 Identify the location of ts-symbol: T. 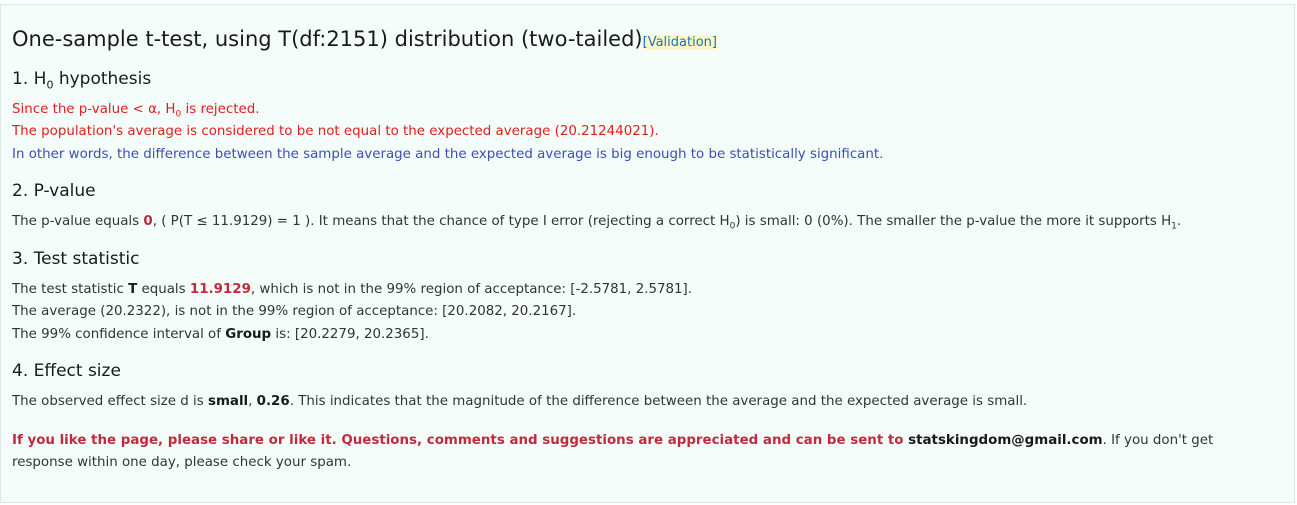
(133, 289).